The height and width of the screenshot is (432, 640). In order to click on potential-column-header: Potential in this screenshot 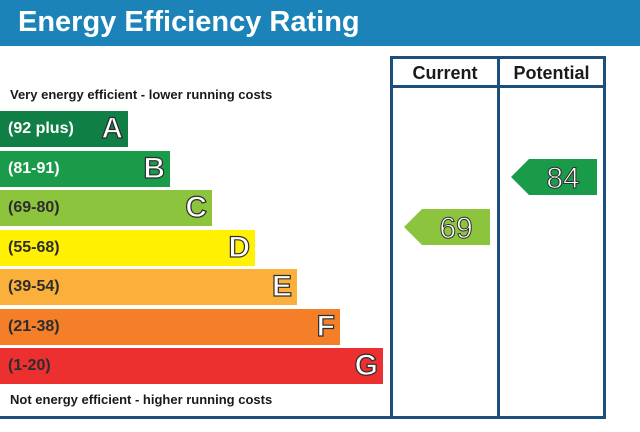, I will do `click(551, 73)`.